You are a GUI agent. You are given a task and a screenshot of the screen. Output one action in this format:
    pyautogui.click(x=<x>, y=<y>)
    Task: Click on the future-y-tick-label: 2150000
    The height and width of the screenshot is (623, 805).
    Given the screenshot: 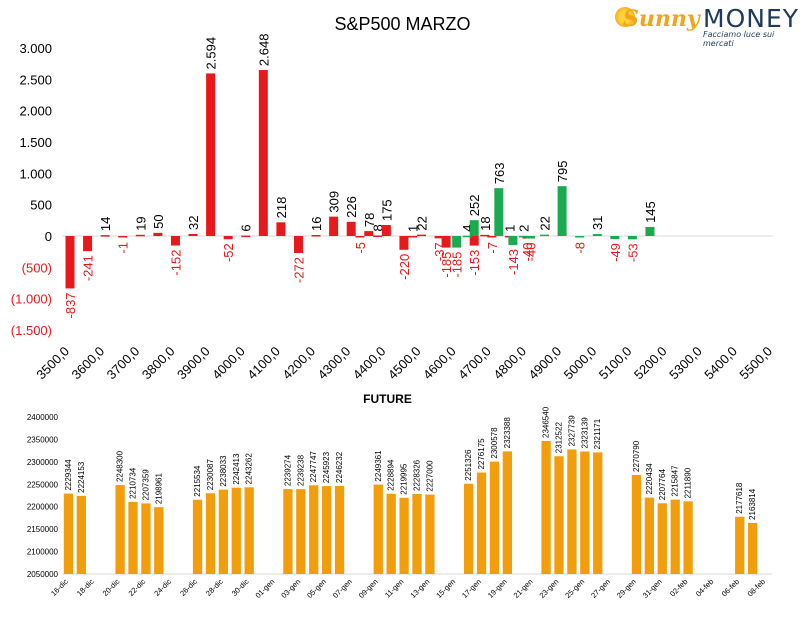 What is the action you would take?
    pyautogui.click(x=43, y=529)
    